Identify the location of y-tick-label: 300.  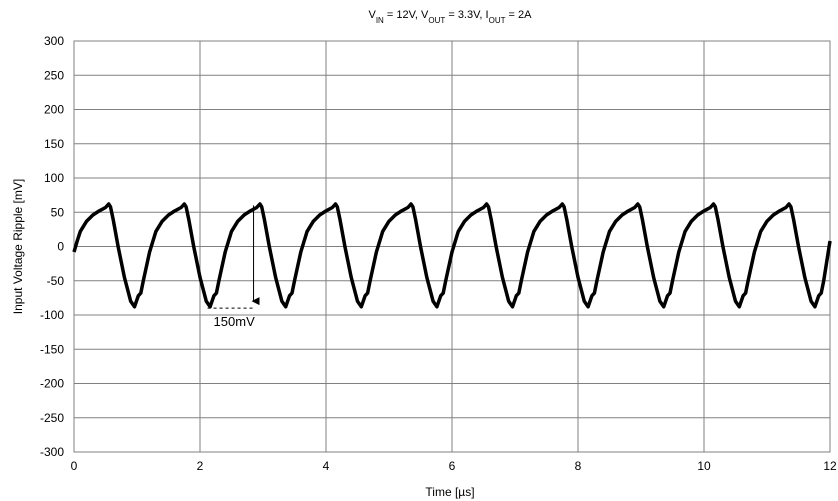
(54, 41).